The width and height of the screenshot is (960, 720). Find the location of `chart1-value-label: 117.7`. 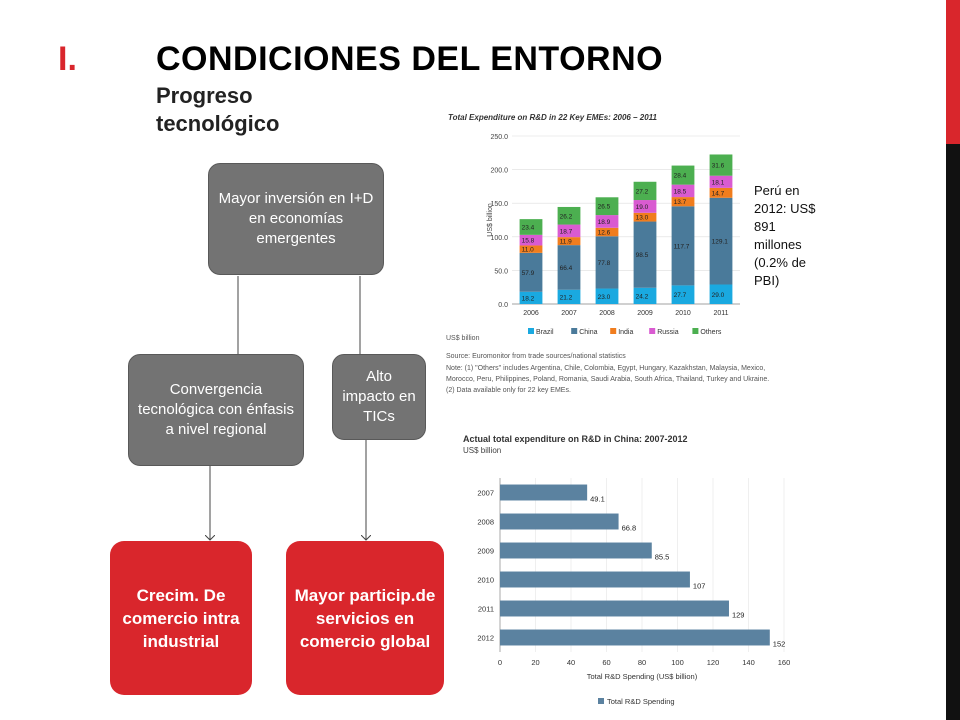

chart1-value-label: 117.7 is located at coordinates (682, 246).